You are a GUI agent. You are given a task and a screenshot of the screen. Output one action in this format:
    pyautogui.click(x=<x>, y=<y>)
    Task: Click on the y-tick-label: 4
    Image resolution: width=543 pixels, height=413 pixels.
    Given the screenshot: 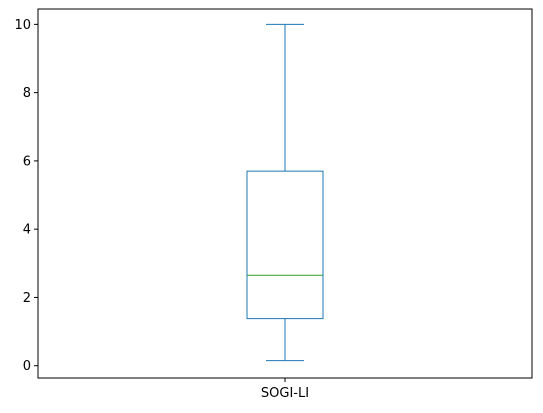 What is the action you would take?
    pyautogui.click(x=27, y=230)
    